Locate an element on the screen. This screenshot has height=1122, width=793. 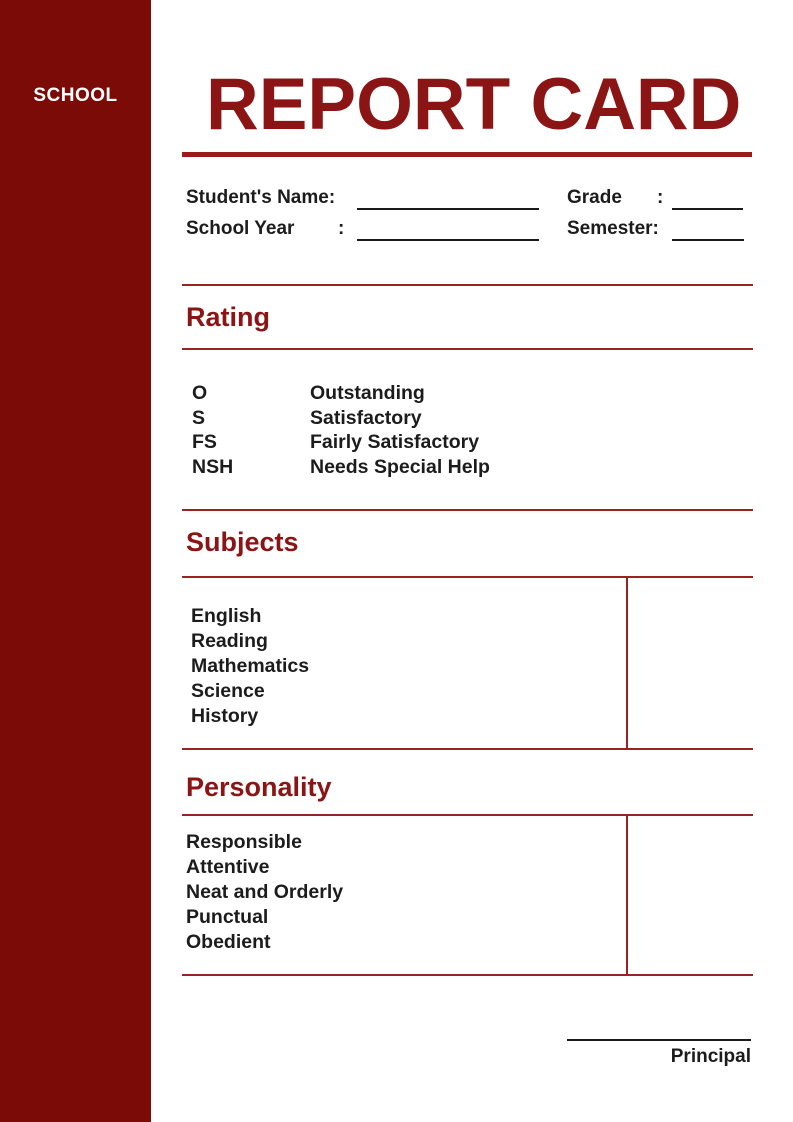
school-year-field is located at coordinates (448, 229).